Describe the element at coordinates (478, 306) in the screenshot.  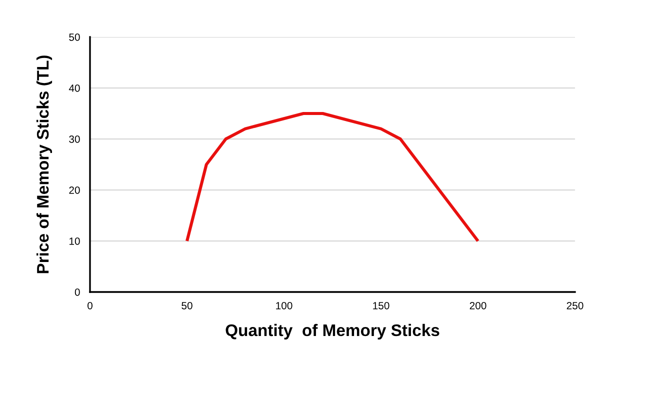
I see `x-tick-label: 200` at that location.